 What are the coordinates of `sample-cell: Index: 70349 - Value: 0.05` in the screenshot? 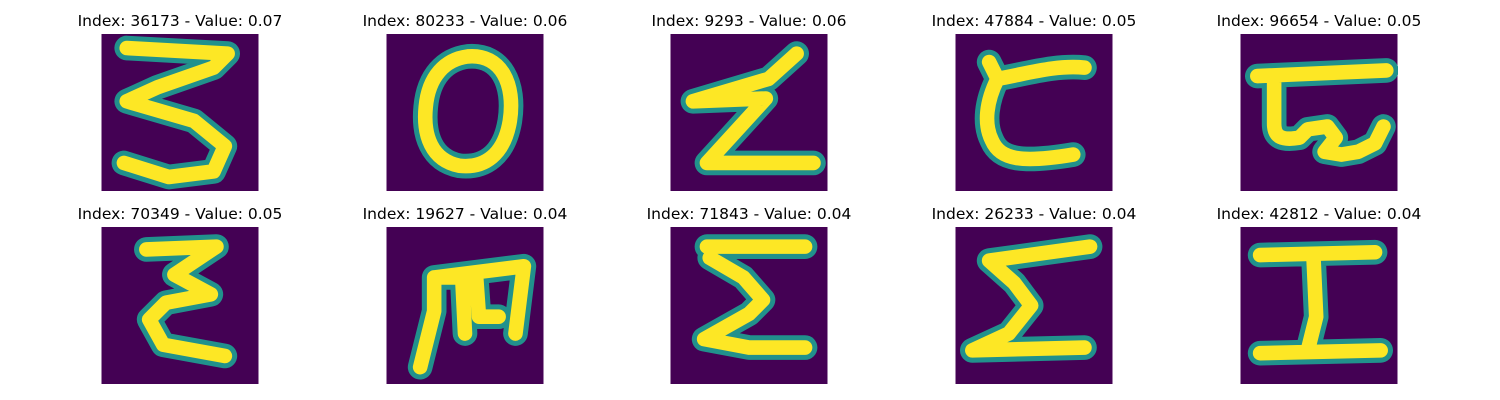 It's located at (180, 288).